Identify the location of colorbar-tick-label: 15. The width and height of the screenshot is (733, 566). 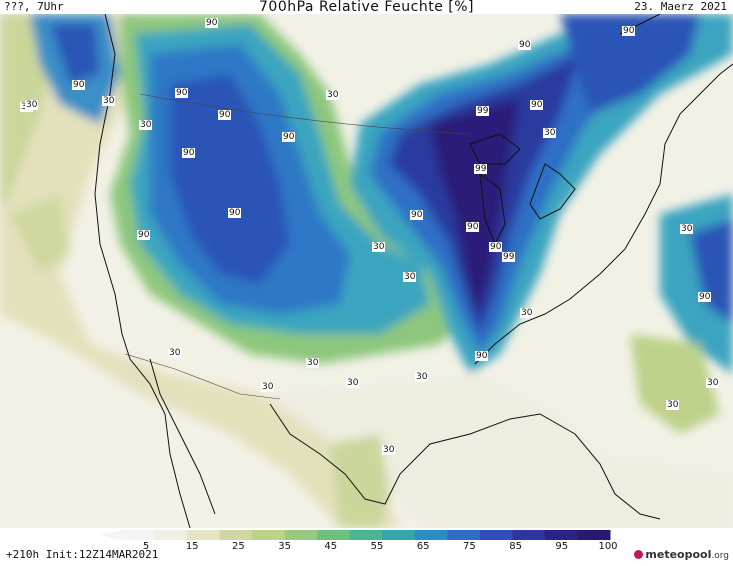
(192, 546).